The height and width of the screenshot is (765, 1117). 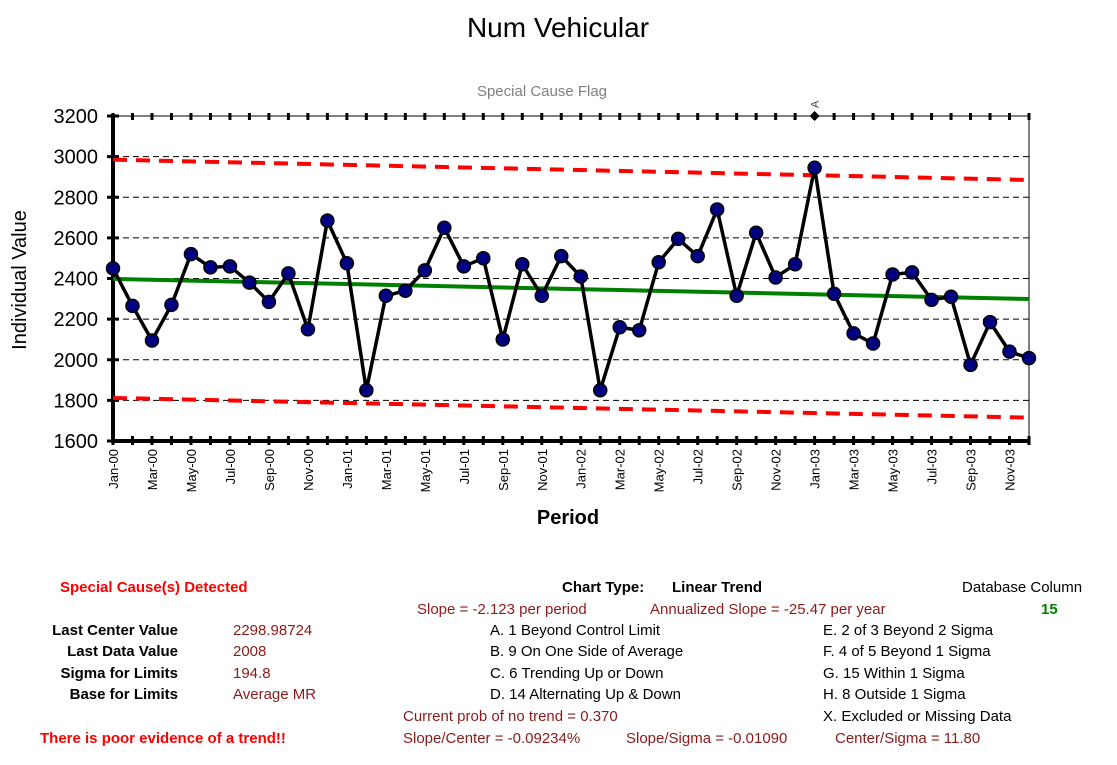 I want to click on special-cause-status: Special Cause(s) Detected, so click(x=154, y=587).